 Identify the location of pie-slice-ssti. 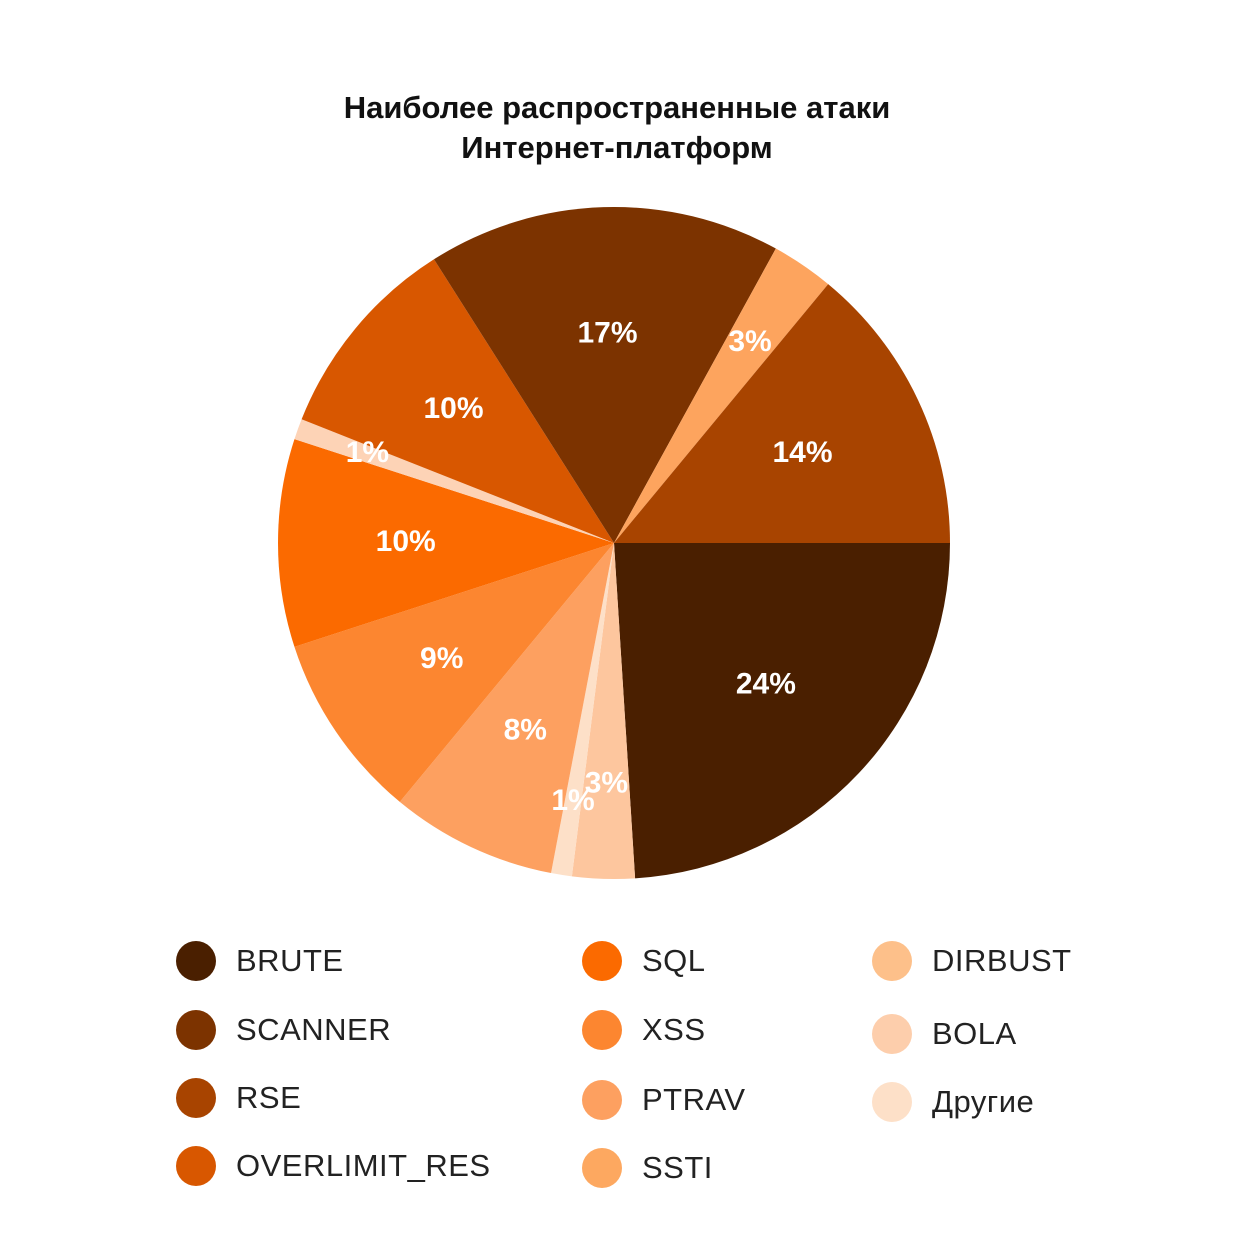
(603, 711).